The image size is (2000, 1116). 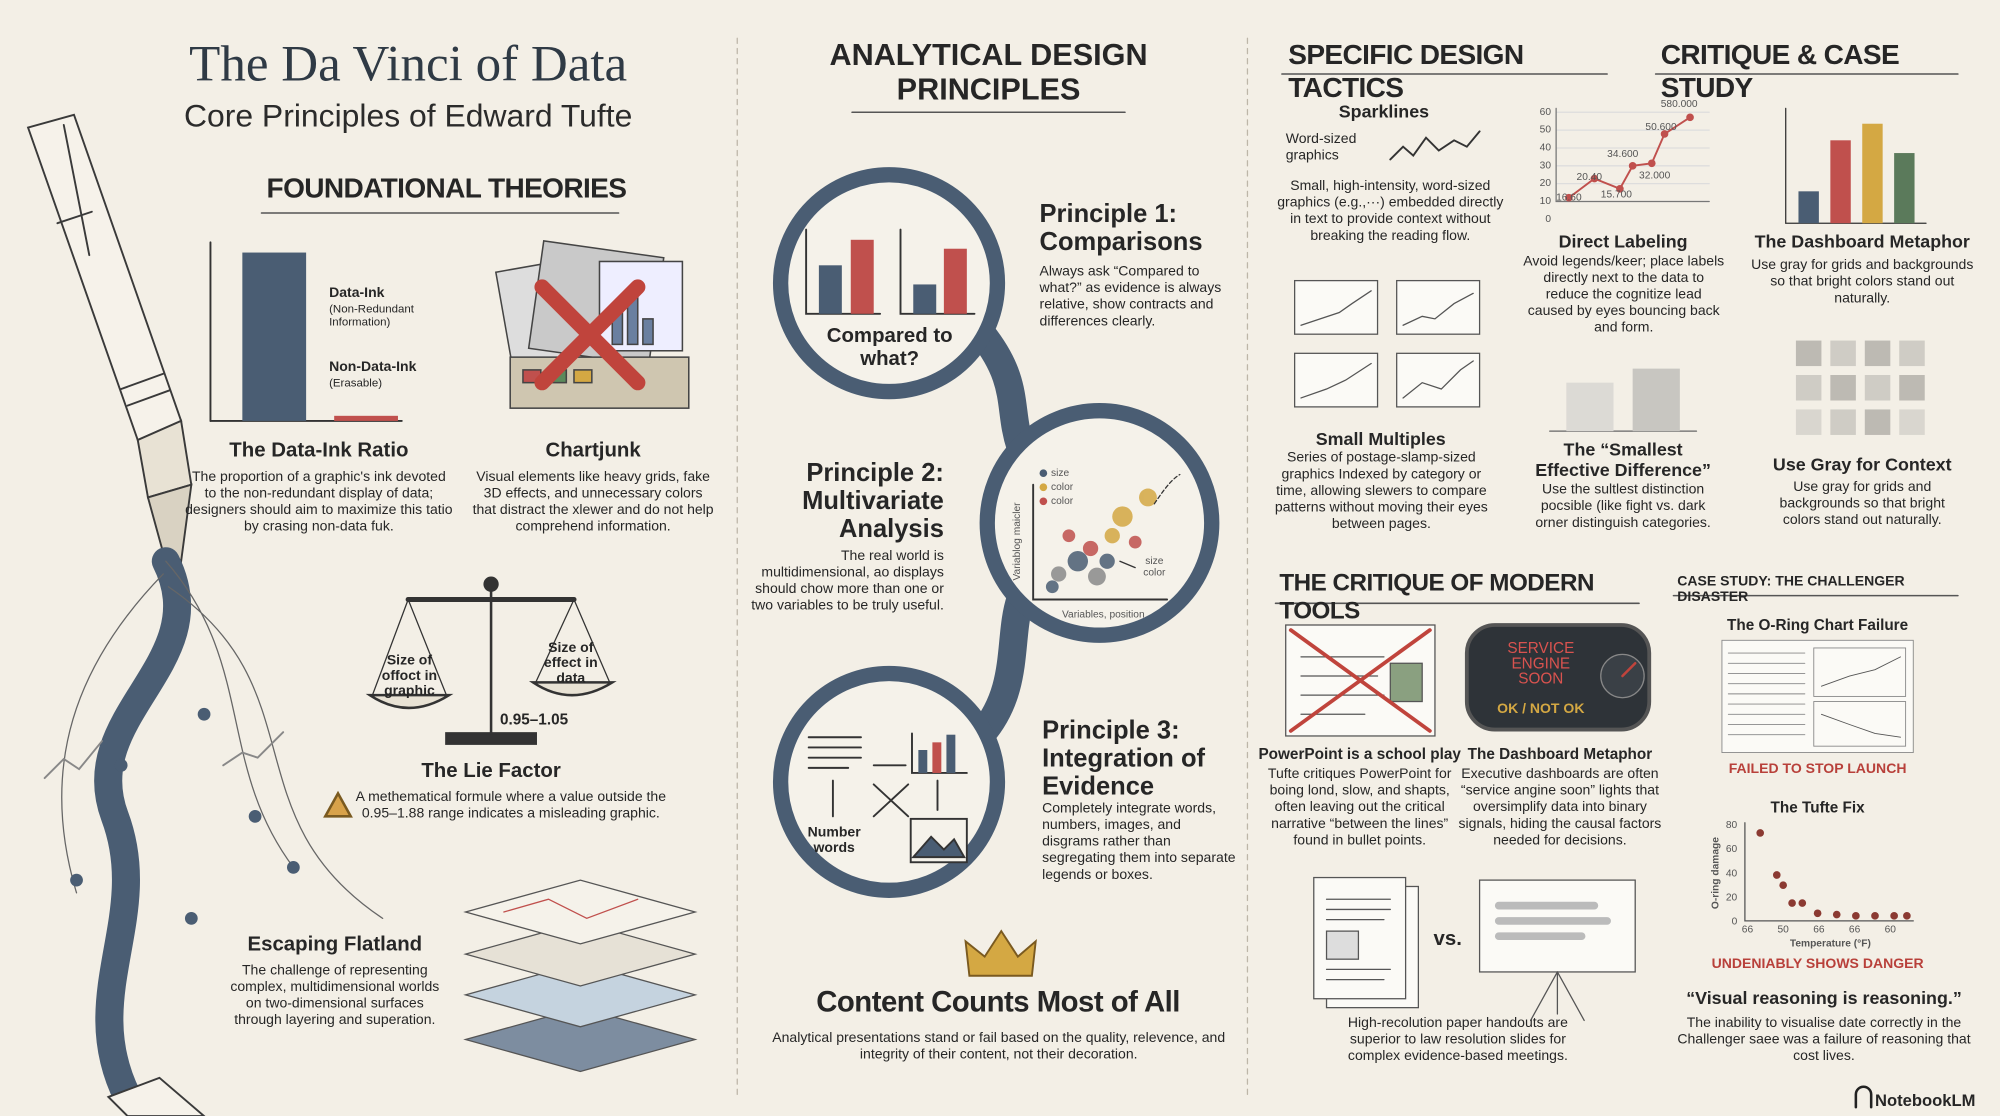 I want to click on dashboard-status: OK / NOT OK, so click(x=1541, y=709).